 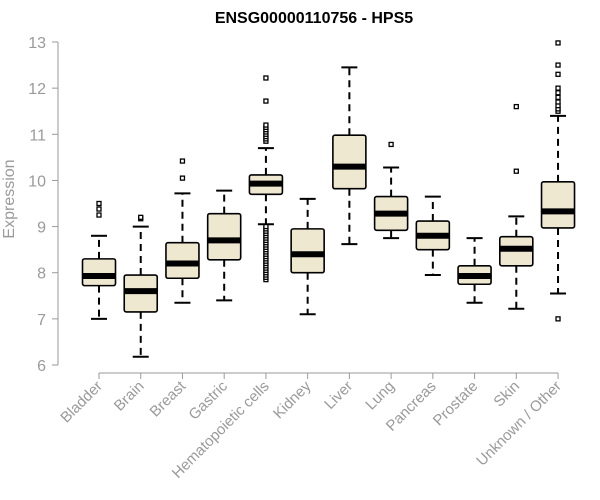 I want to click on y-tick-label: 6, so click(x=41, y=366).